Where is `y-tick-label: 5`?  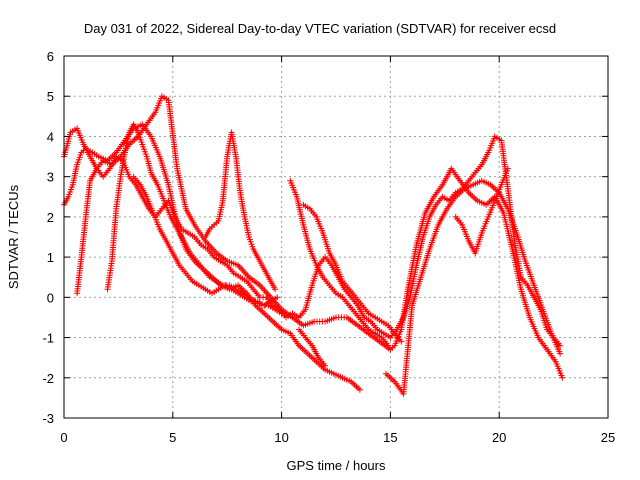 y-tick-label: 5 is located at coordinates (50, 96).